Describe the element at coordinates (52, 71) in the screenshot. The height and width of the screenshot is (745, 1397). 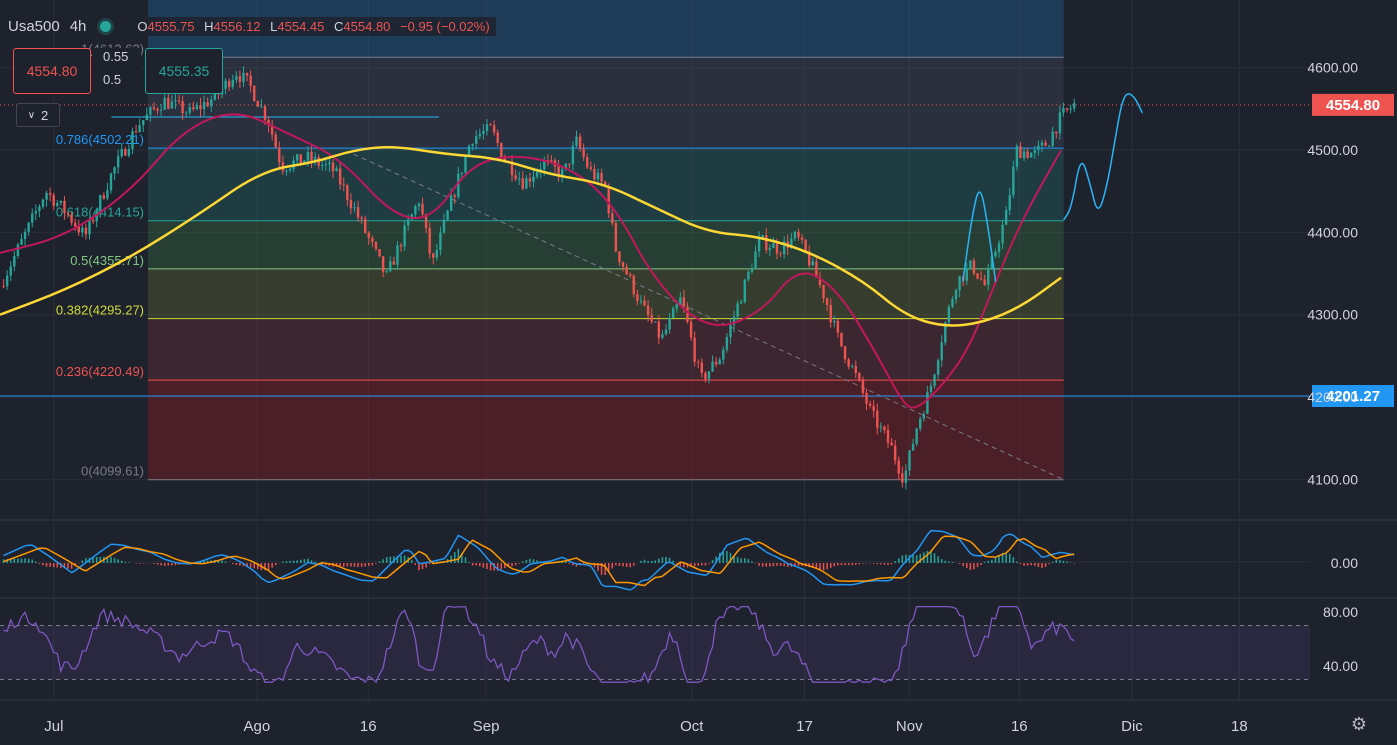
I see `sell-button: 4554.80` at that location.